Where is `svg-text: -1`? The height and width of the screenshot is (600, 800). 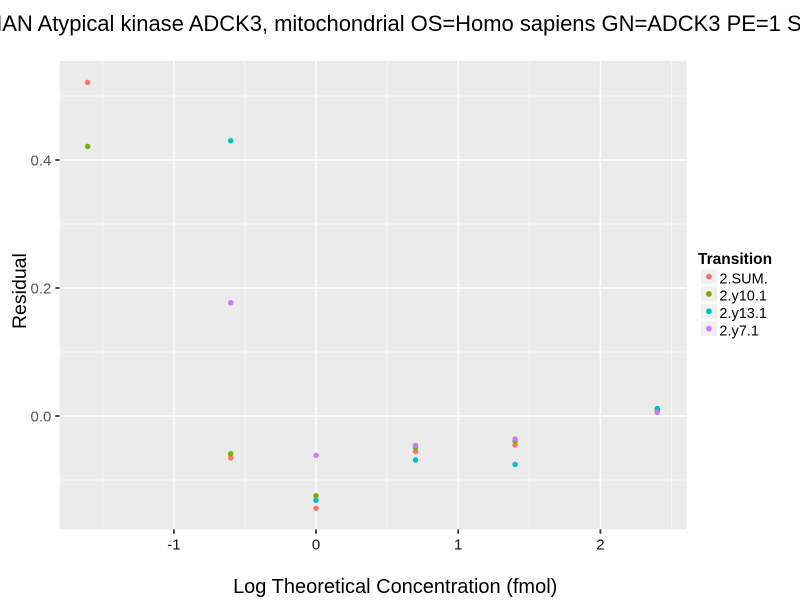
svg-text: -1 is located at coordinates (173, 544).